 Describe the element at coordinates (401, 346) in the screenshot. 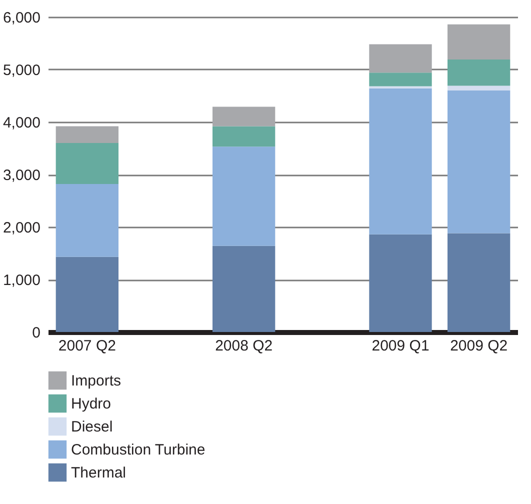

I see `x-tick-label: 2009 Q1` at that location.